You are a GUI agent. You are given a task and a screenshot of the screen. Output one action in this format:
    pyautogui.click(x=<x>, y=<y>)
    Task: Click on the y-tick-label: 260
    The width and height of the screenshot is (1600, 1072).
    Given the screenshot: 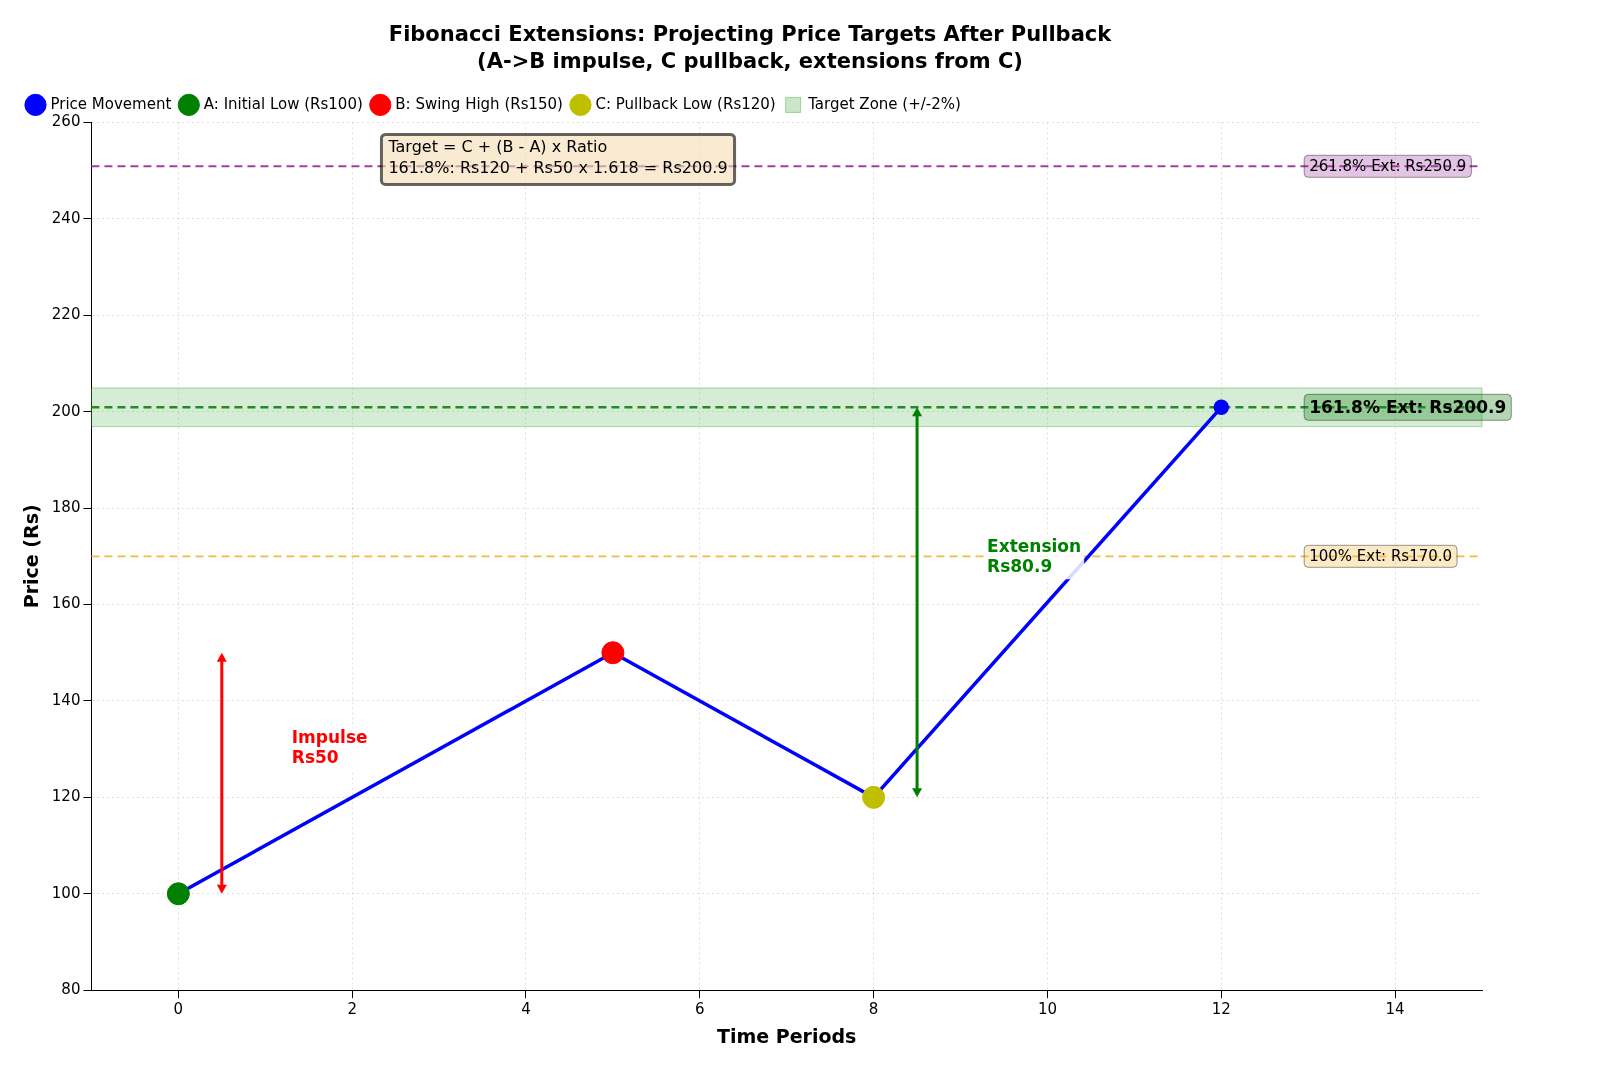 What is the action you would take?
    pyautogui.click(x=66, y=121)
    